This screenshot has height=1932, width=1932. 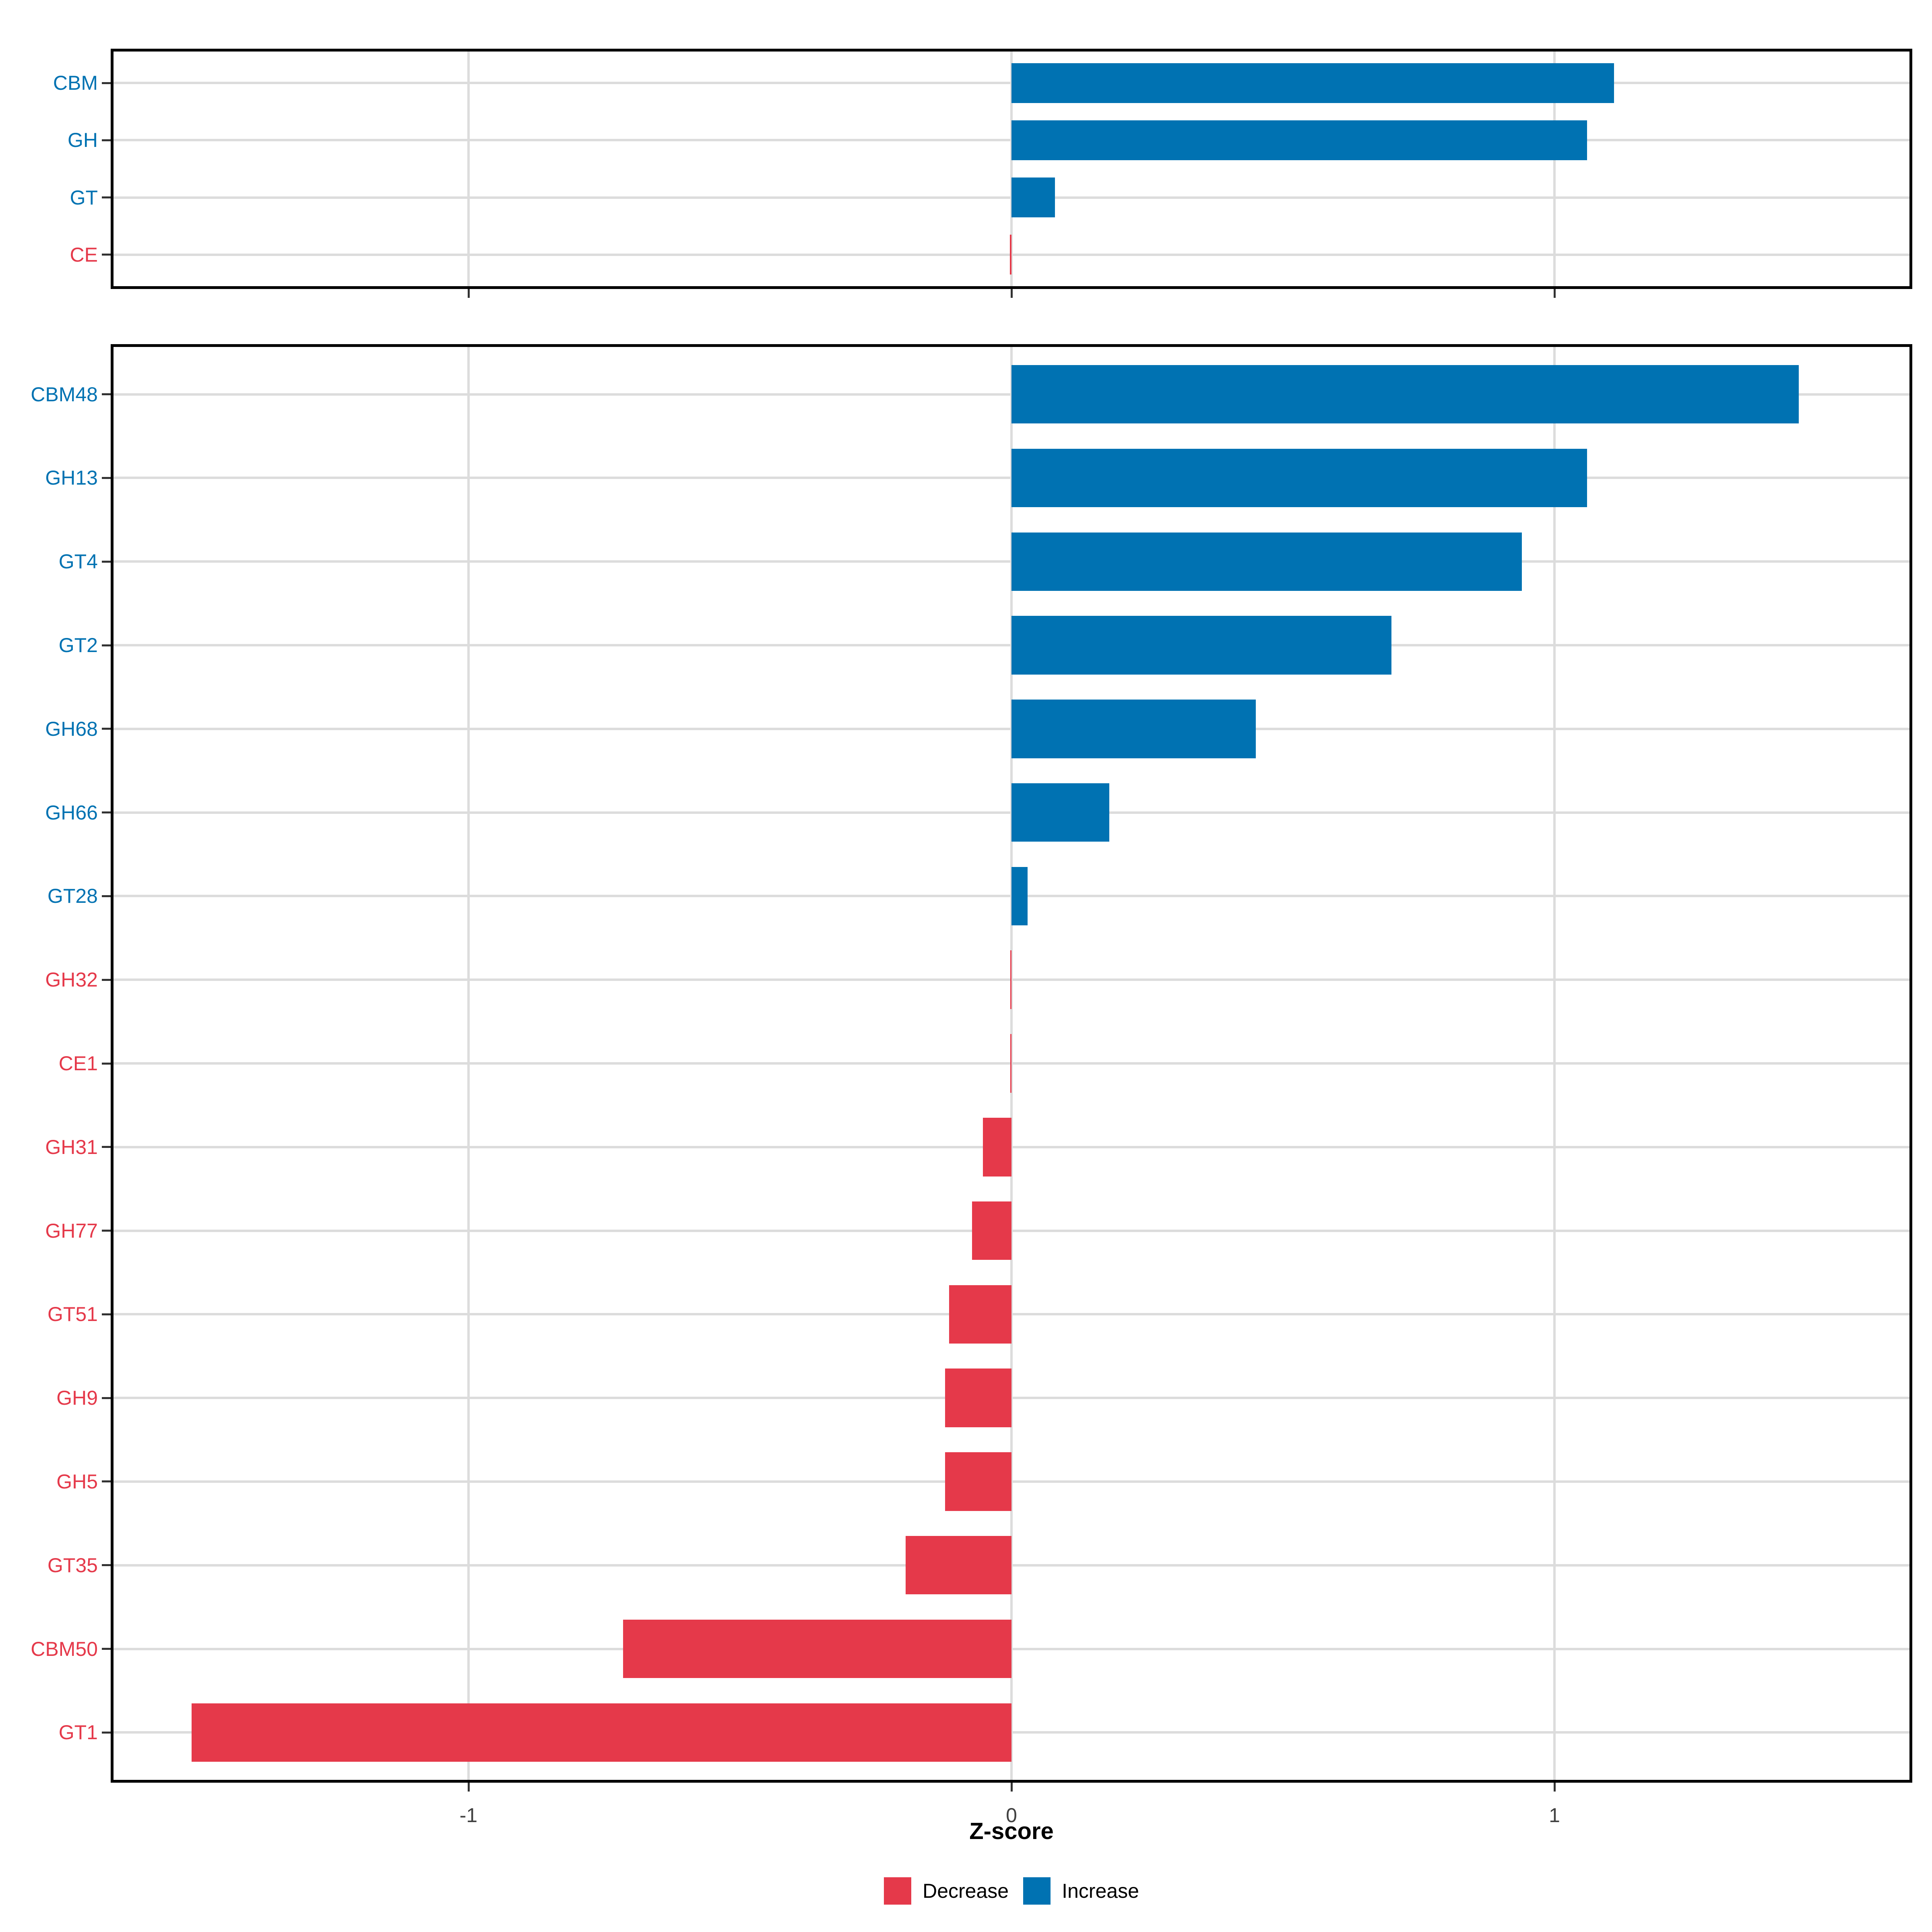 I want to click on y-label-GT1: GT1, so click(x=78, y=1732).